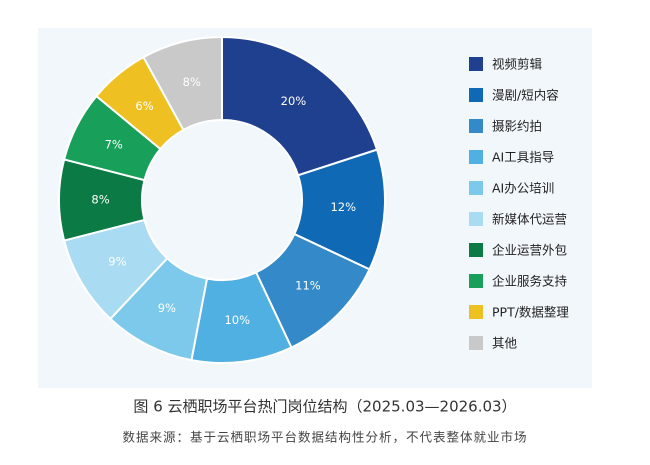 The image size is (650, 465). Describe the element at coordinates (529, 219) in the screenshot. I see `legend-label: 新媒体代运营` at that location.